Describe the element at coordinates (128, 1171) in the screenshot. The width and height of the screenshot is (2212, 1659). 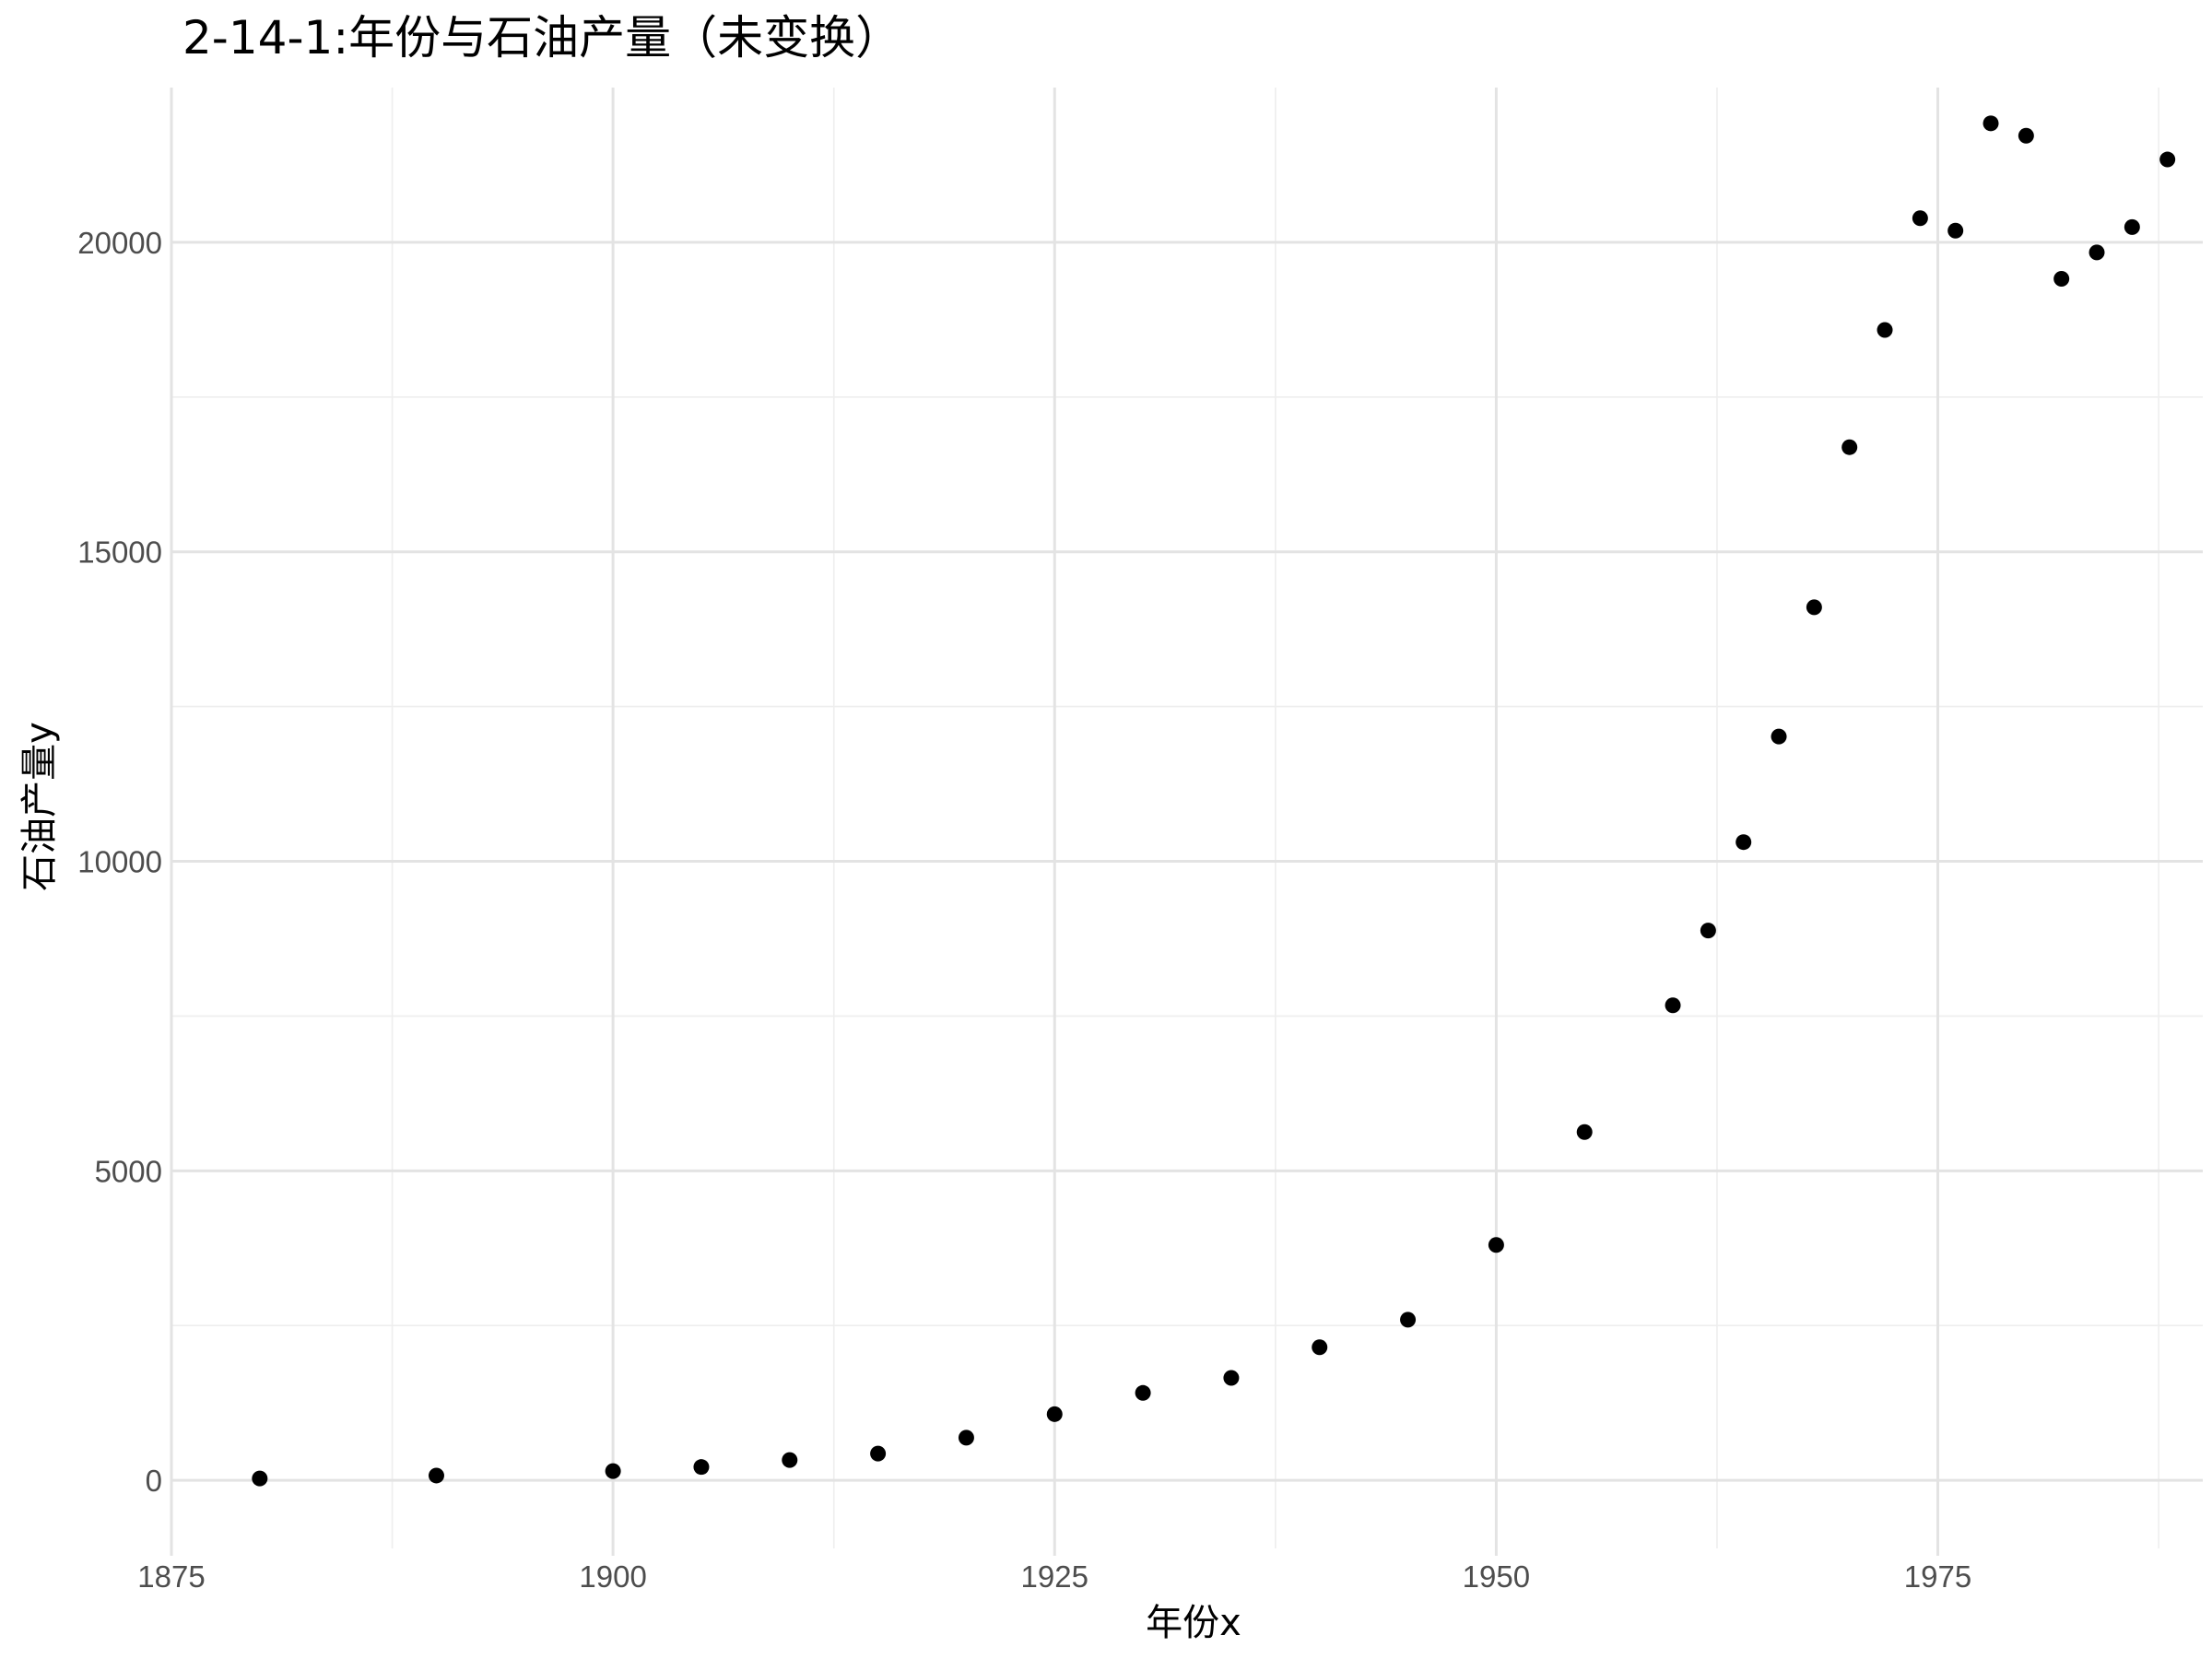
I see `y-tick-label: 5000` at that location.